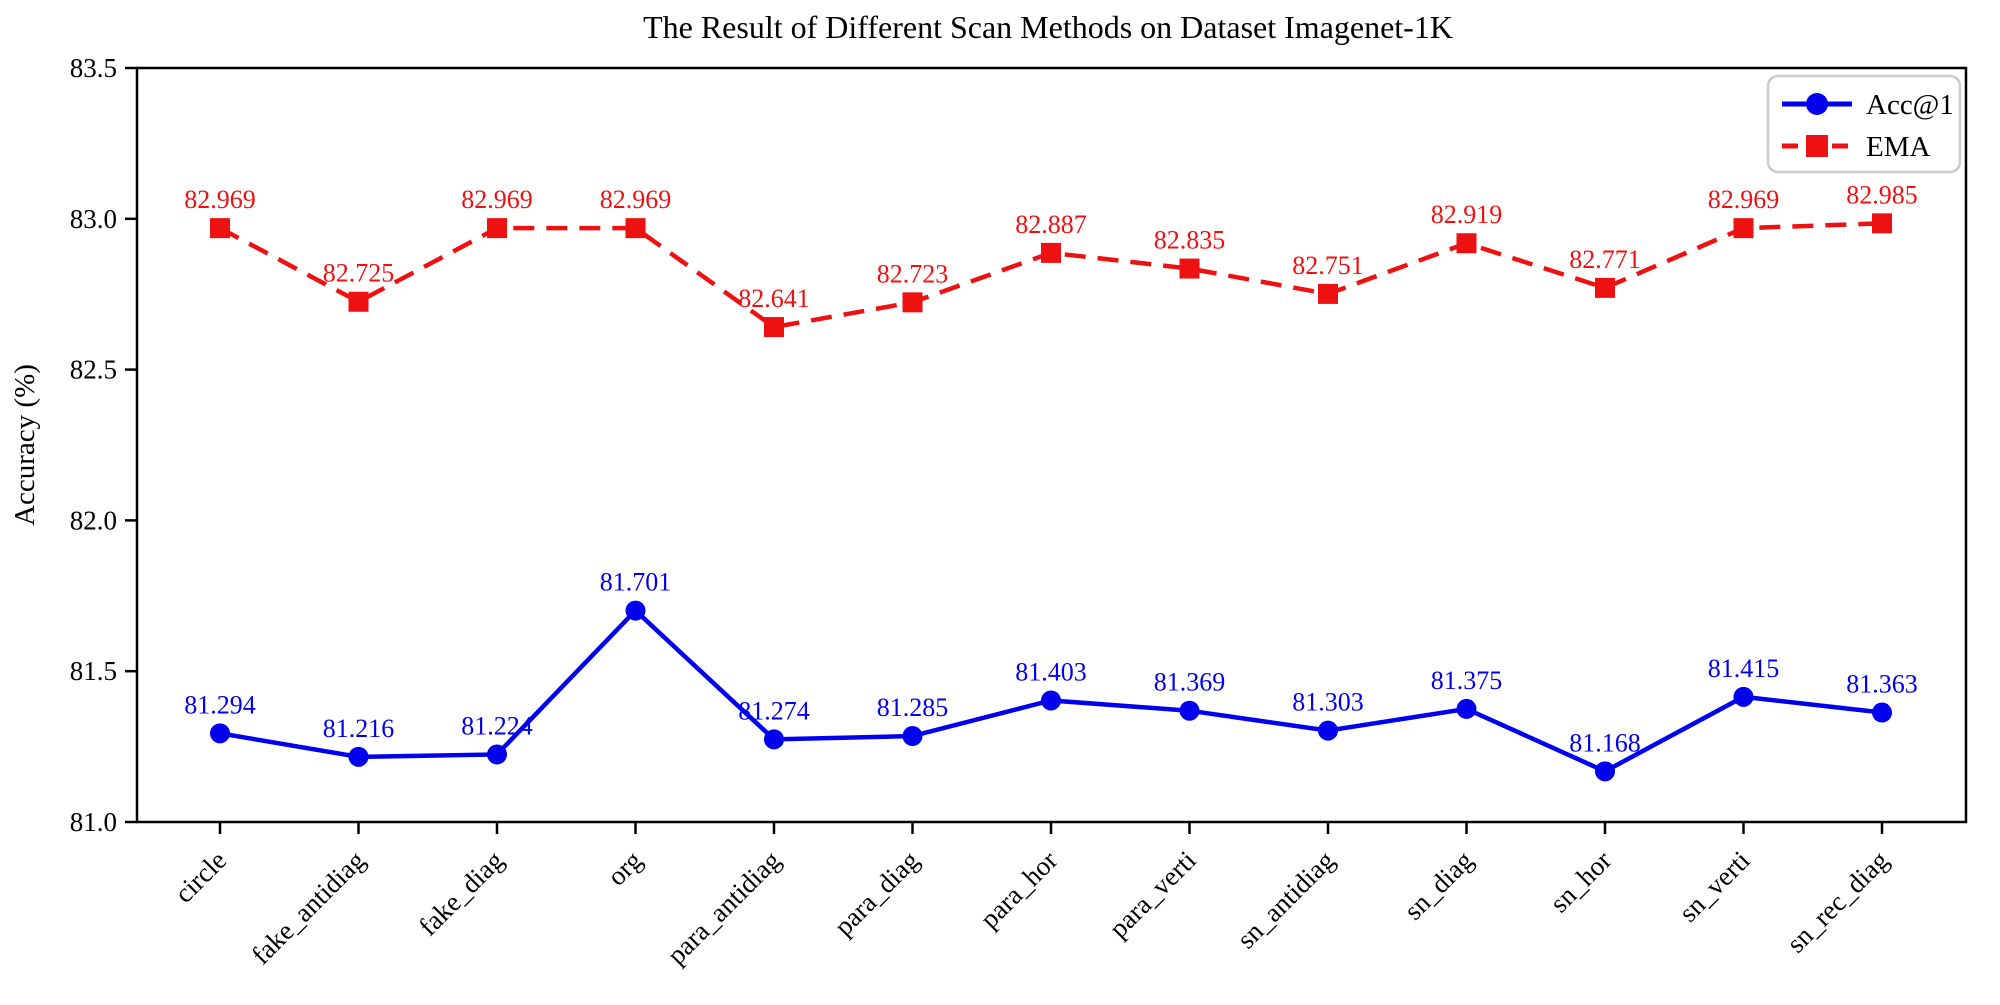  Describe the element at coordinates (1438, 885) in the screenshot. I see `x-tick-label-sn_diag: sn_diag` at that location.